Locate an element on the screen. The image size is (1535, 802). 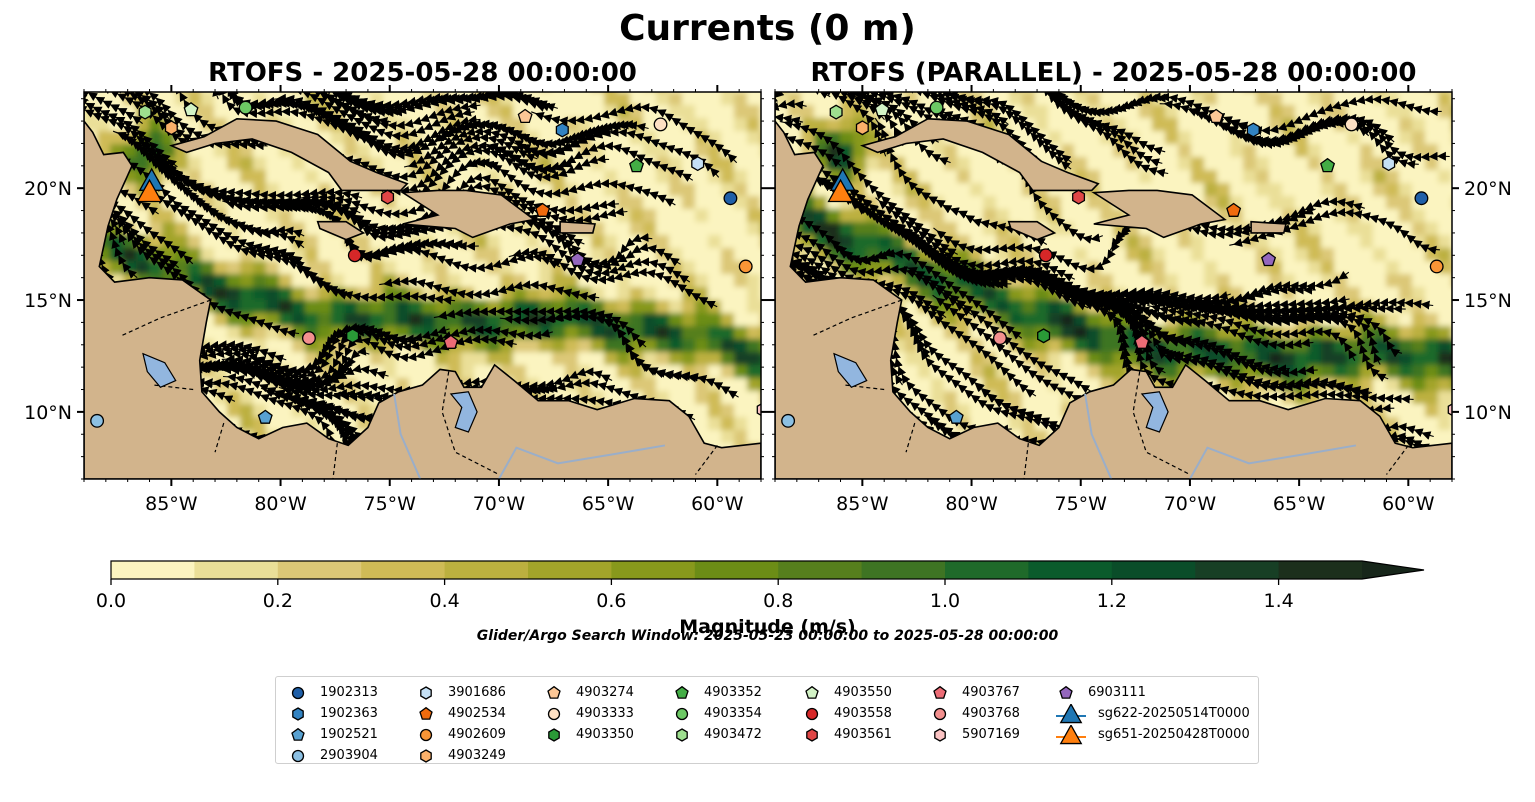
land-polygon is located at coordinates (1159, 214).